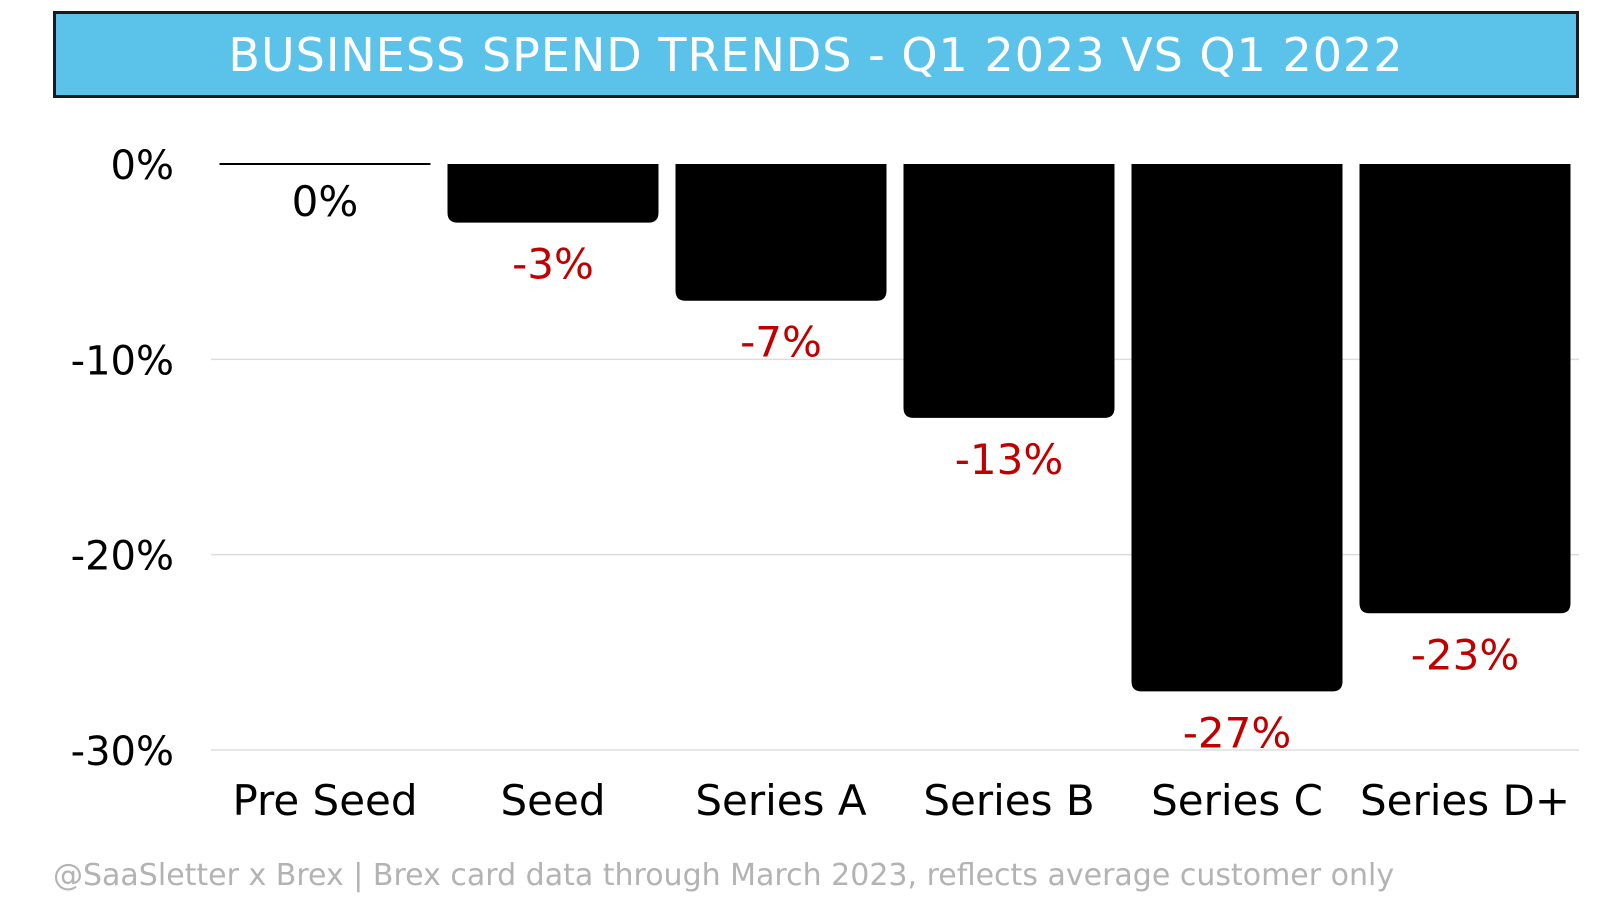 The height and width of the screenshot is (900, 1600). Describe the element at coordinates (1465, 800) in the screenshot. I see `x-category-label: Series D+` at that location.